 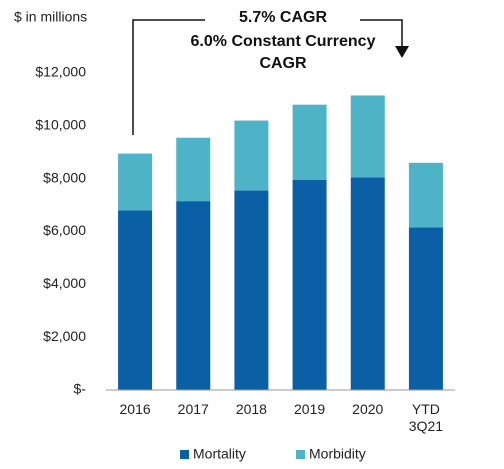 What do you see at coordinates (426, 417) in the screenshot?
I see `x-tick-label: YTD 3Q21` at bounding box center [426, 417].